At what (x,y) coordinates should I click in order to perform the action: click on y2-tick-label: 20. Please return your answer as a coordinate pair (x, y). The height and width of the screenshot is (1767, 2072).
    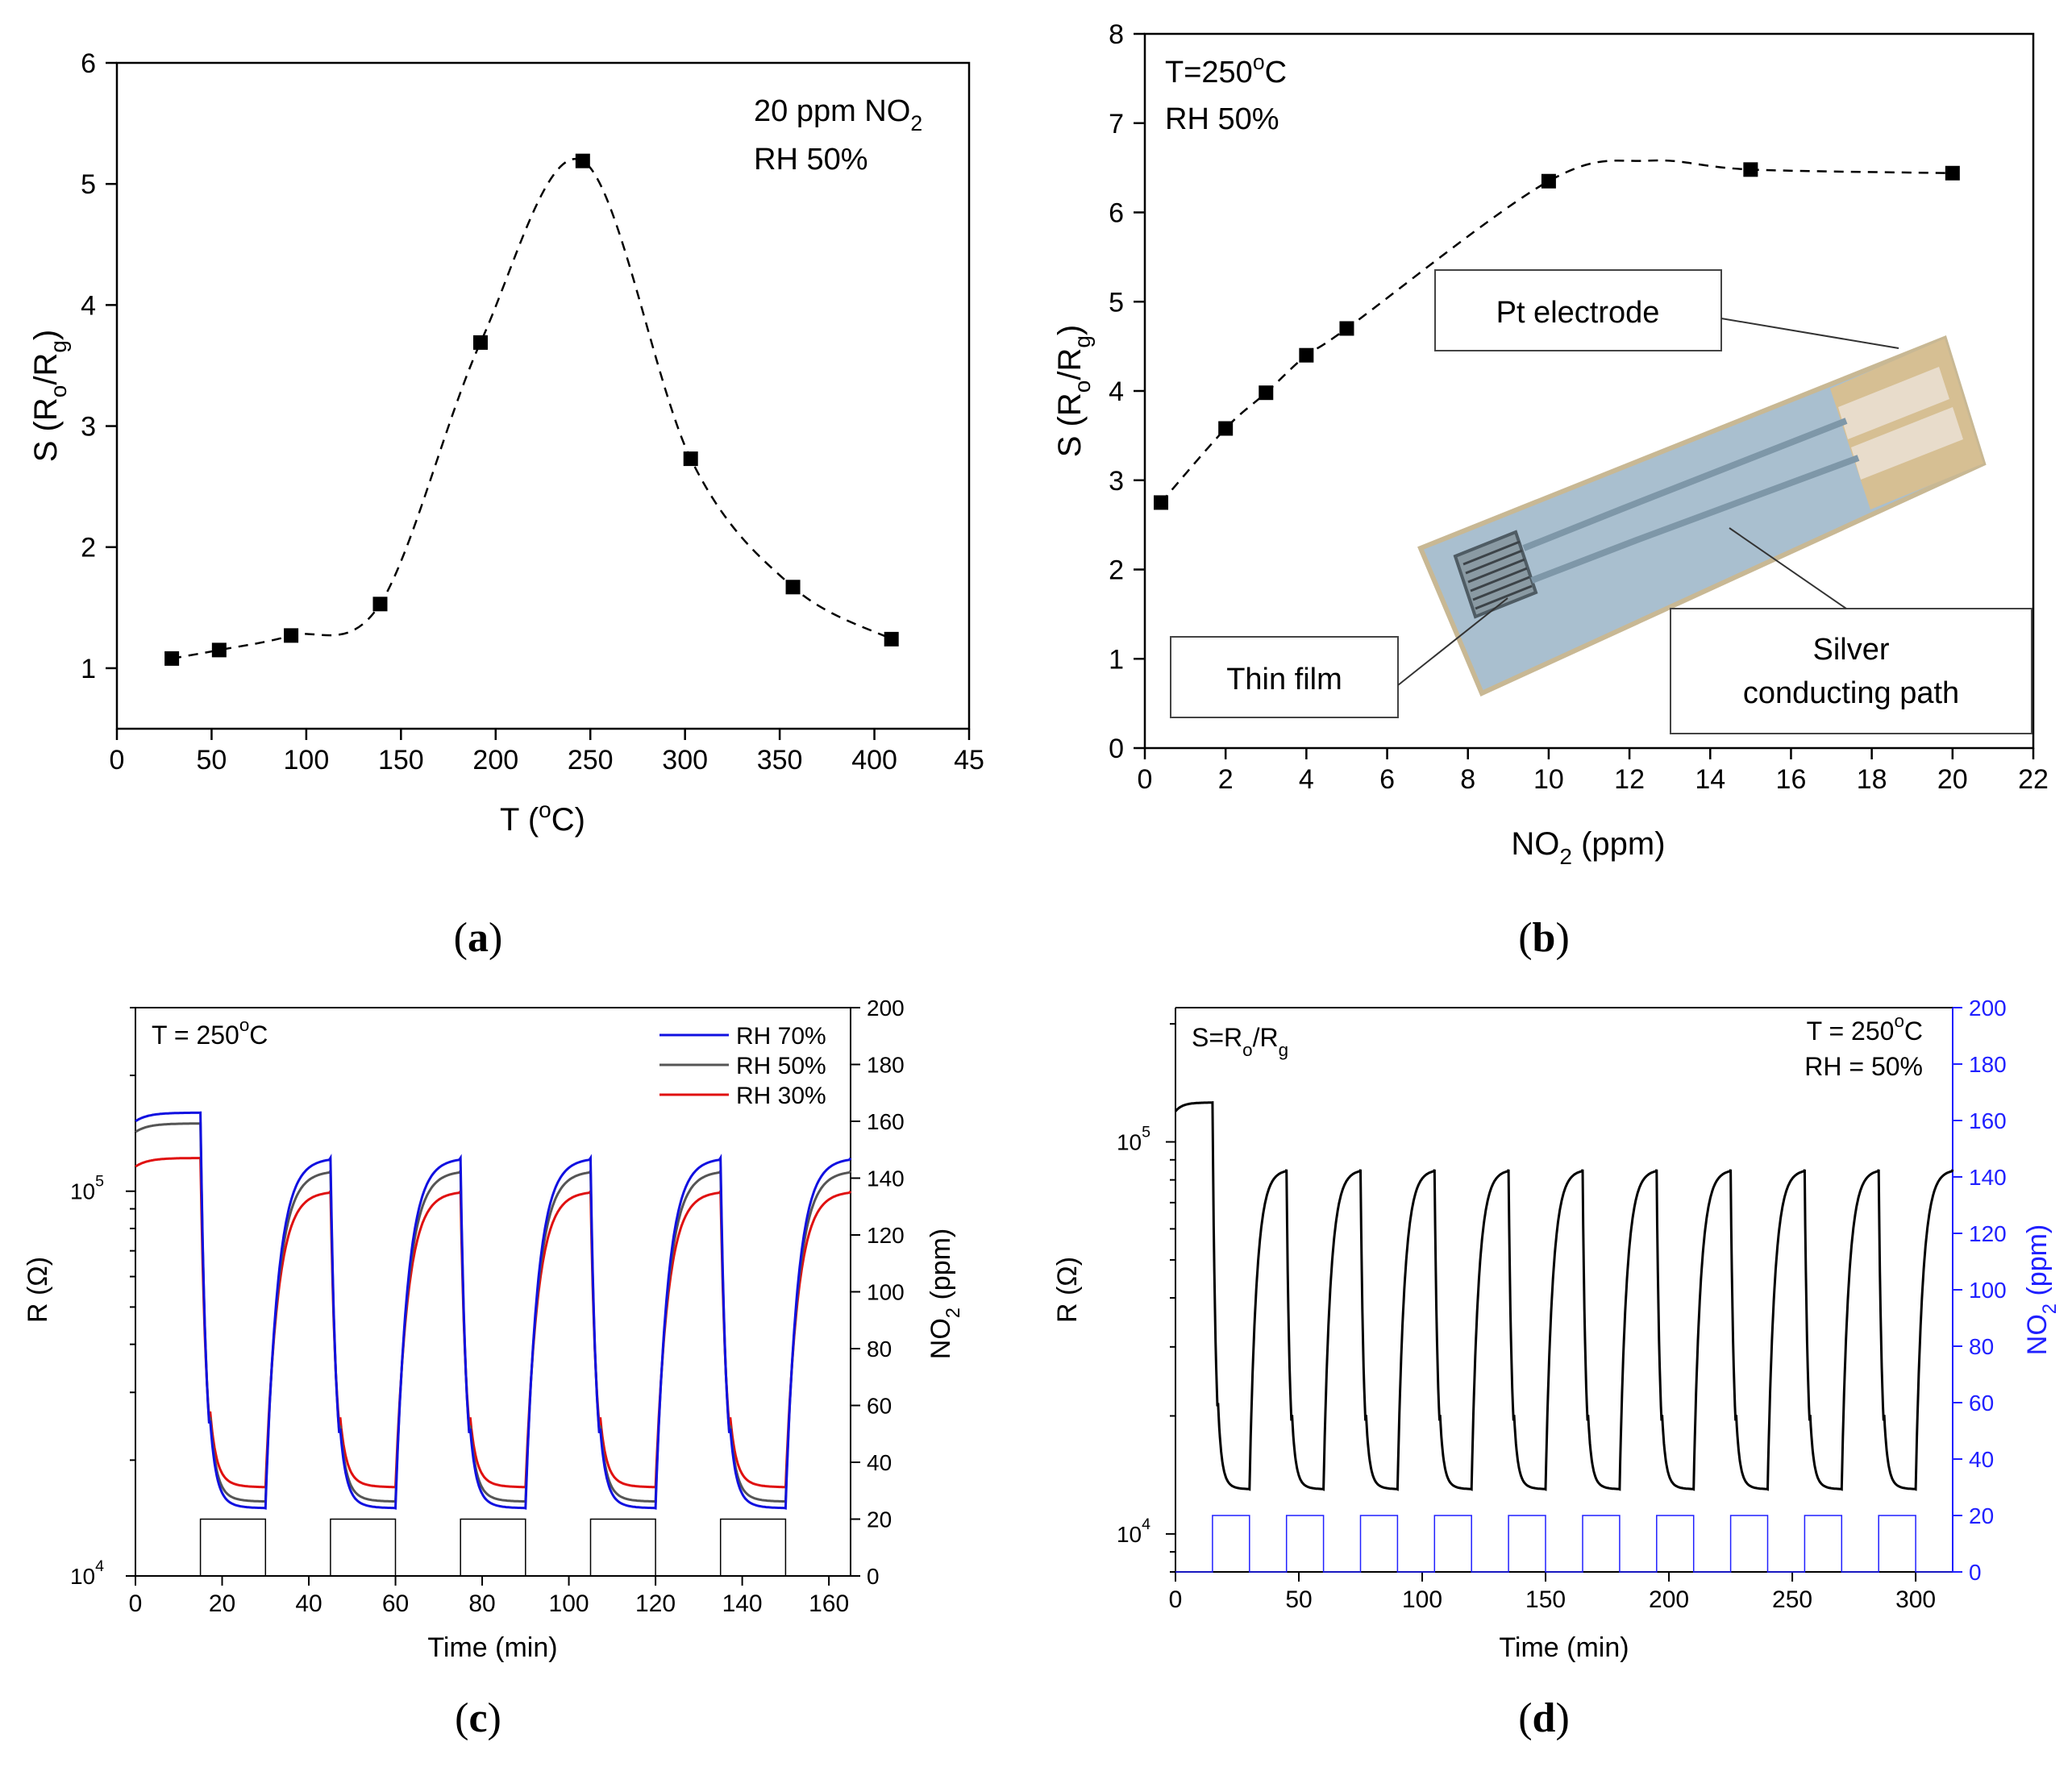
    Looking at the image, I should click on (1981, 1515).